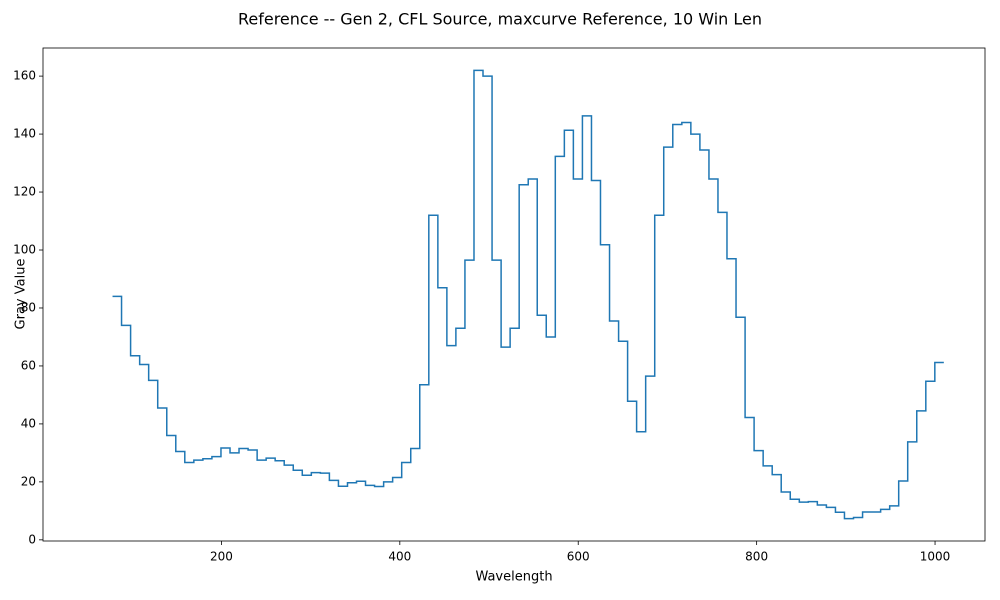  What do you see at coordinates (24, 192) in the screenshot?
I see `y-tick-label: 120` at bounding box center [24, 192].